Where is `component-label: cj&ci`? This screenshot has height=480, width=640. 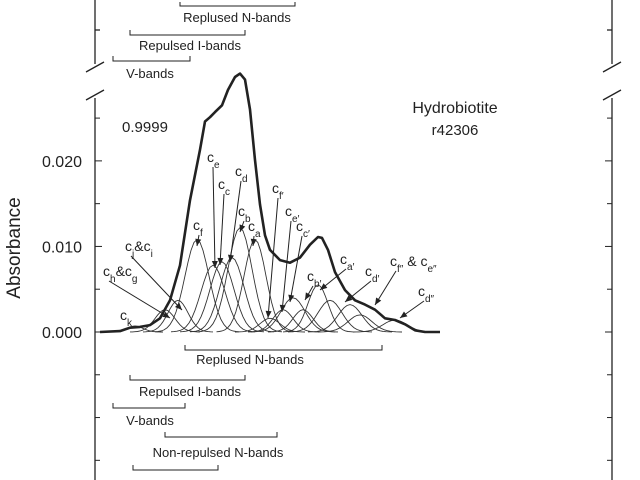
component-label: cj&ci is located at coordinates (139, 249).